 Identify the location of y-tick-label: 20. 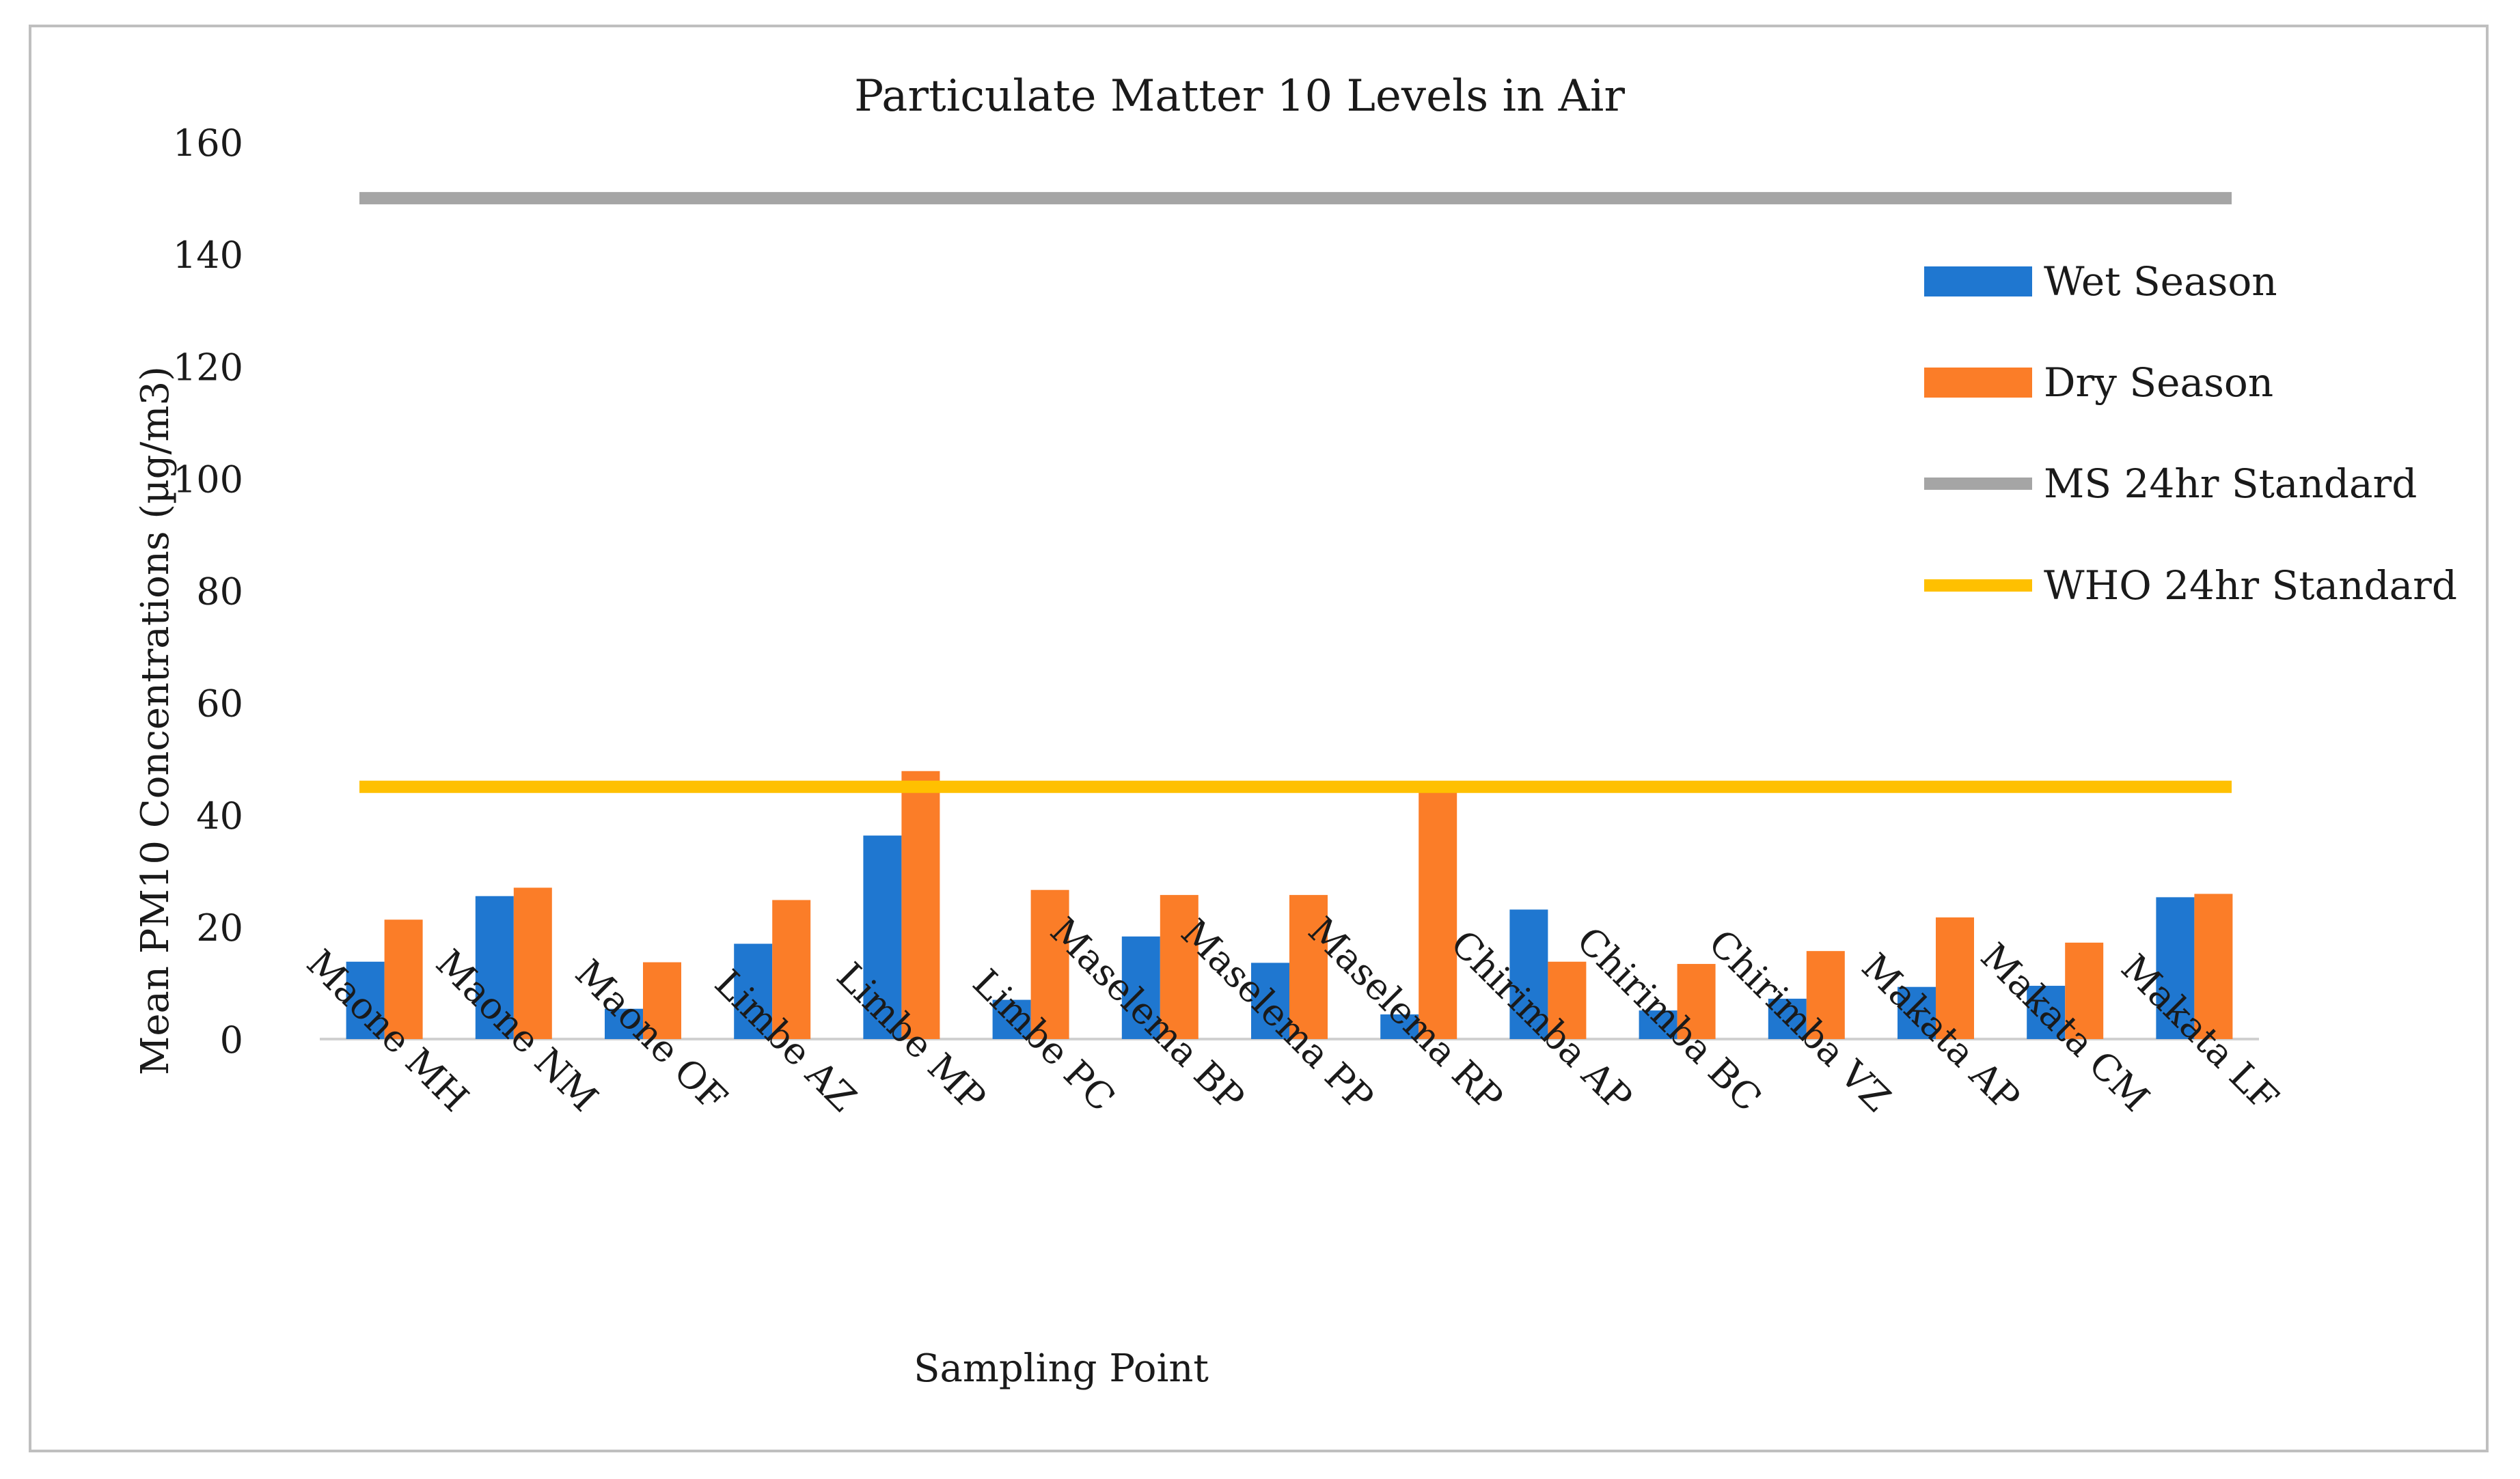
(219, 928).